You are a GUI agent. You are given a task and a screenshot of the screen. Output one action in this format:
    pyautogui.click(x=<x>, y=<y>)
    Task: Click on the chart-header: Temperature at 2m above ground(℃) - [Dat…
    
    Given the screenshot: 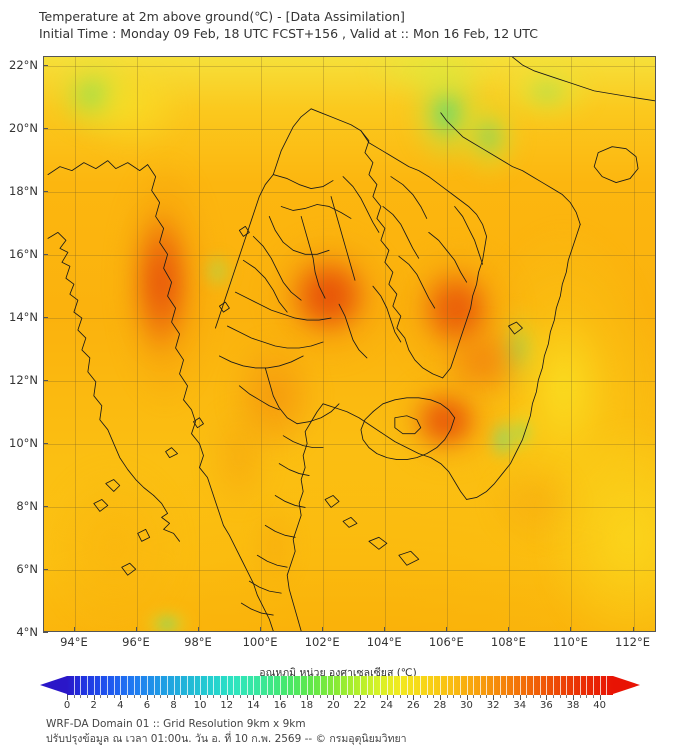 What is the action you would take?
    pyautogui.click(x=349, y=25)
    